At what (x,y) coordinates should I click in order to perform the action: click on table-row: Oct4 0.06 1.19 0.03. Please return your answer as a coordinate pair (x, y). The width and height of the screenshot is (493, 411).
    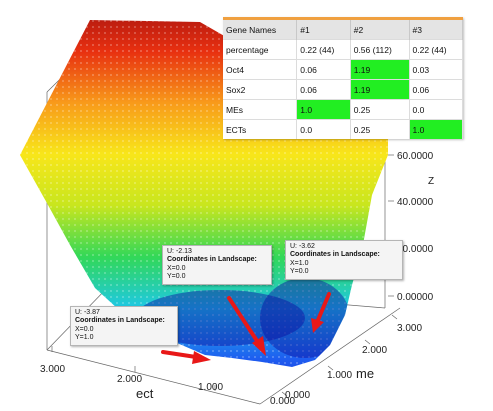
    Looking at the image, I should click on (343, 69).